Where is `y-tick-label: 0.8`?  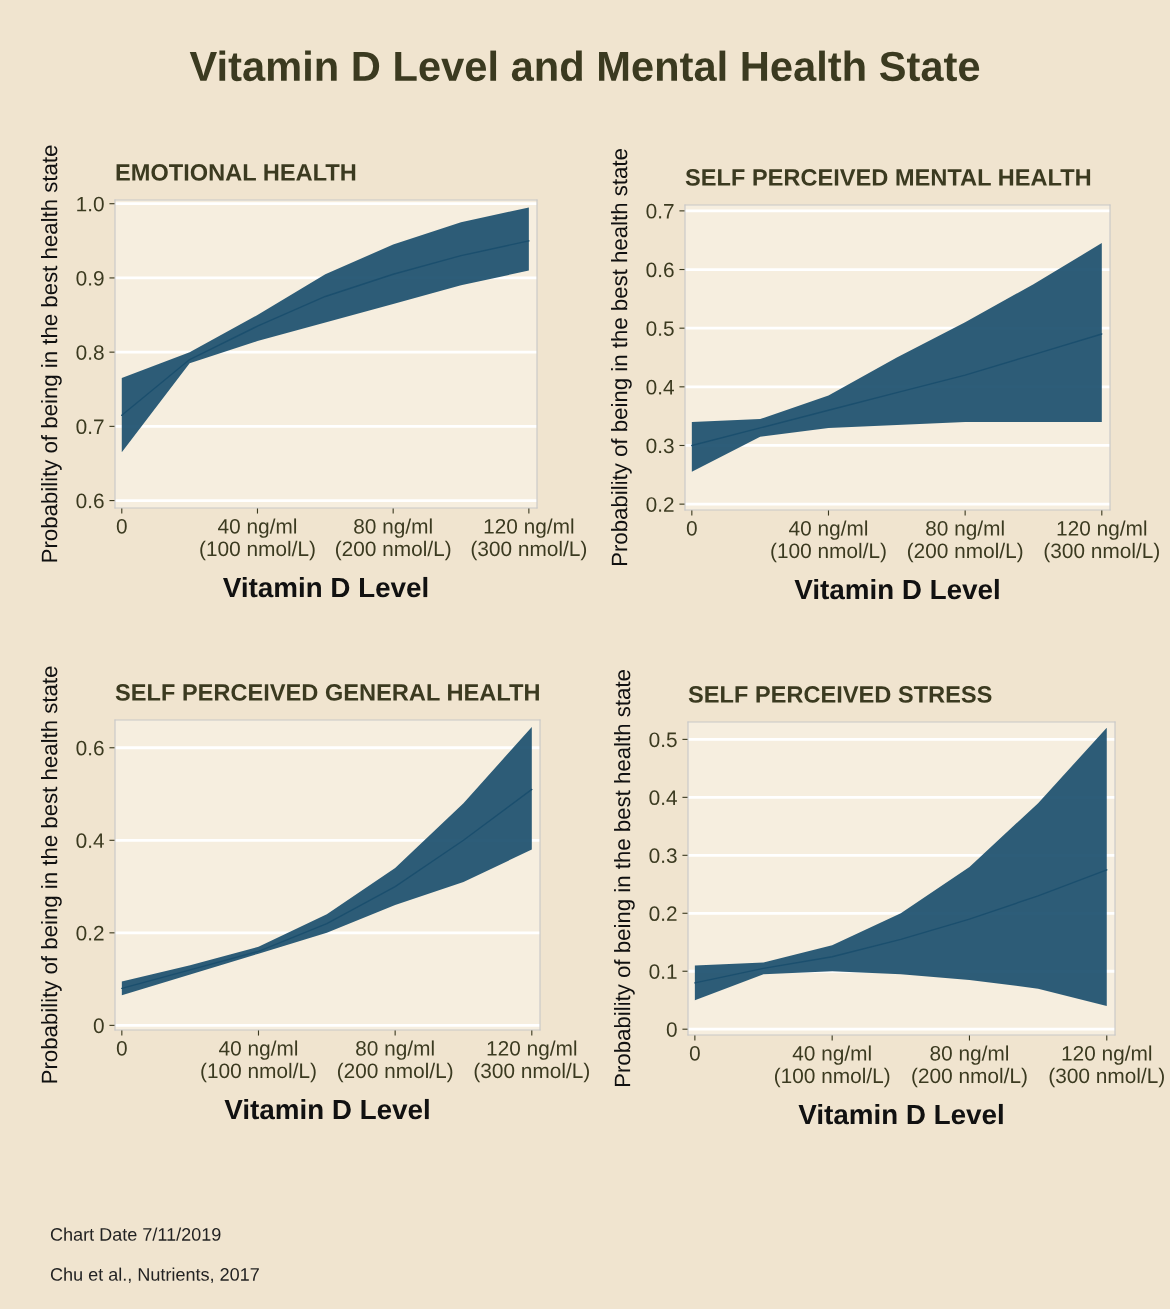
y-tick-label: 0.8 is located at coordinates (90, 352).